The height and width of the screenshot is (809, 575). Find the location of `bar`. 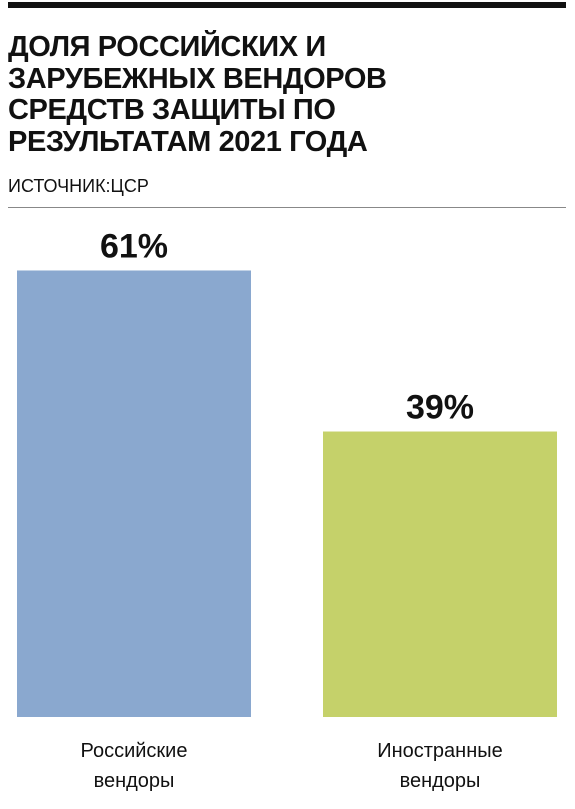

bar is located at coordinates (440, 574).